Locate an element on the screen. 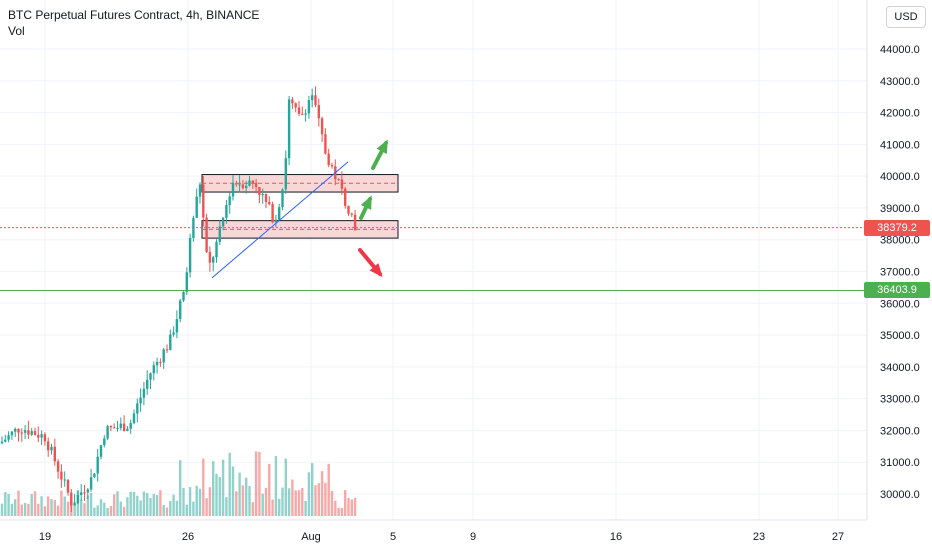 This screenshot has width=932, height=550. price-axis-label: 34000.0 is located at coordinates (900, 368).